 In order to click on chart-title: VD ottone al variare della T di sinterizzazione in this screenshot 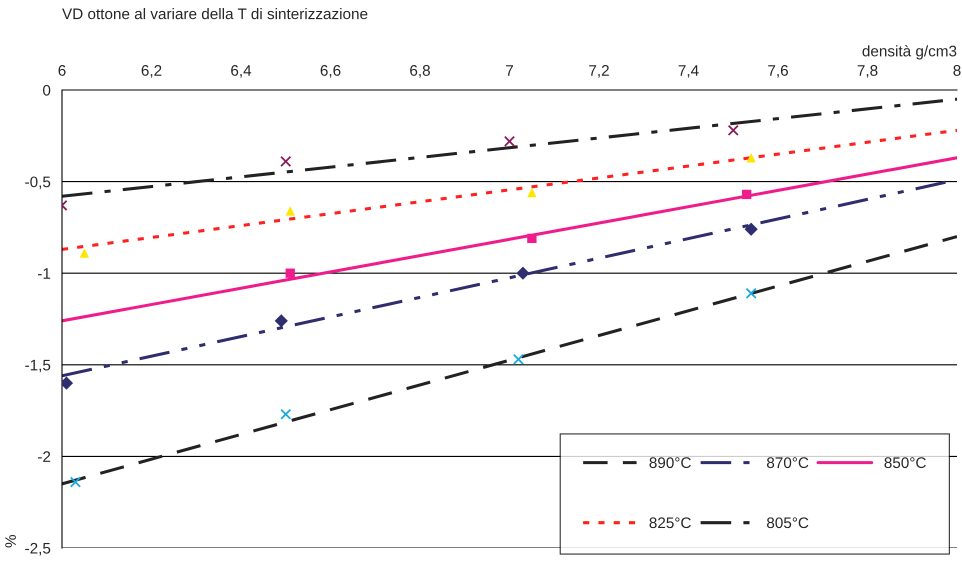, I will do `click(215, 14)`.